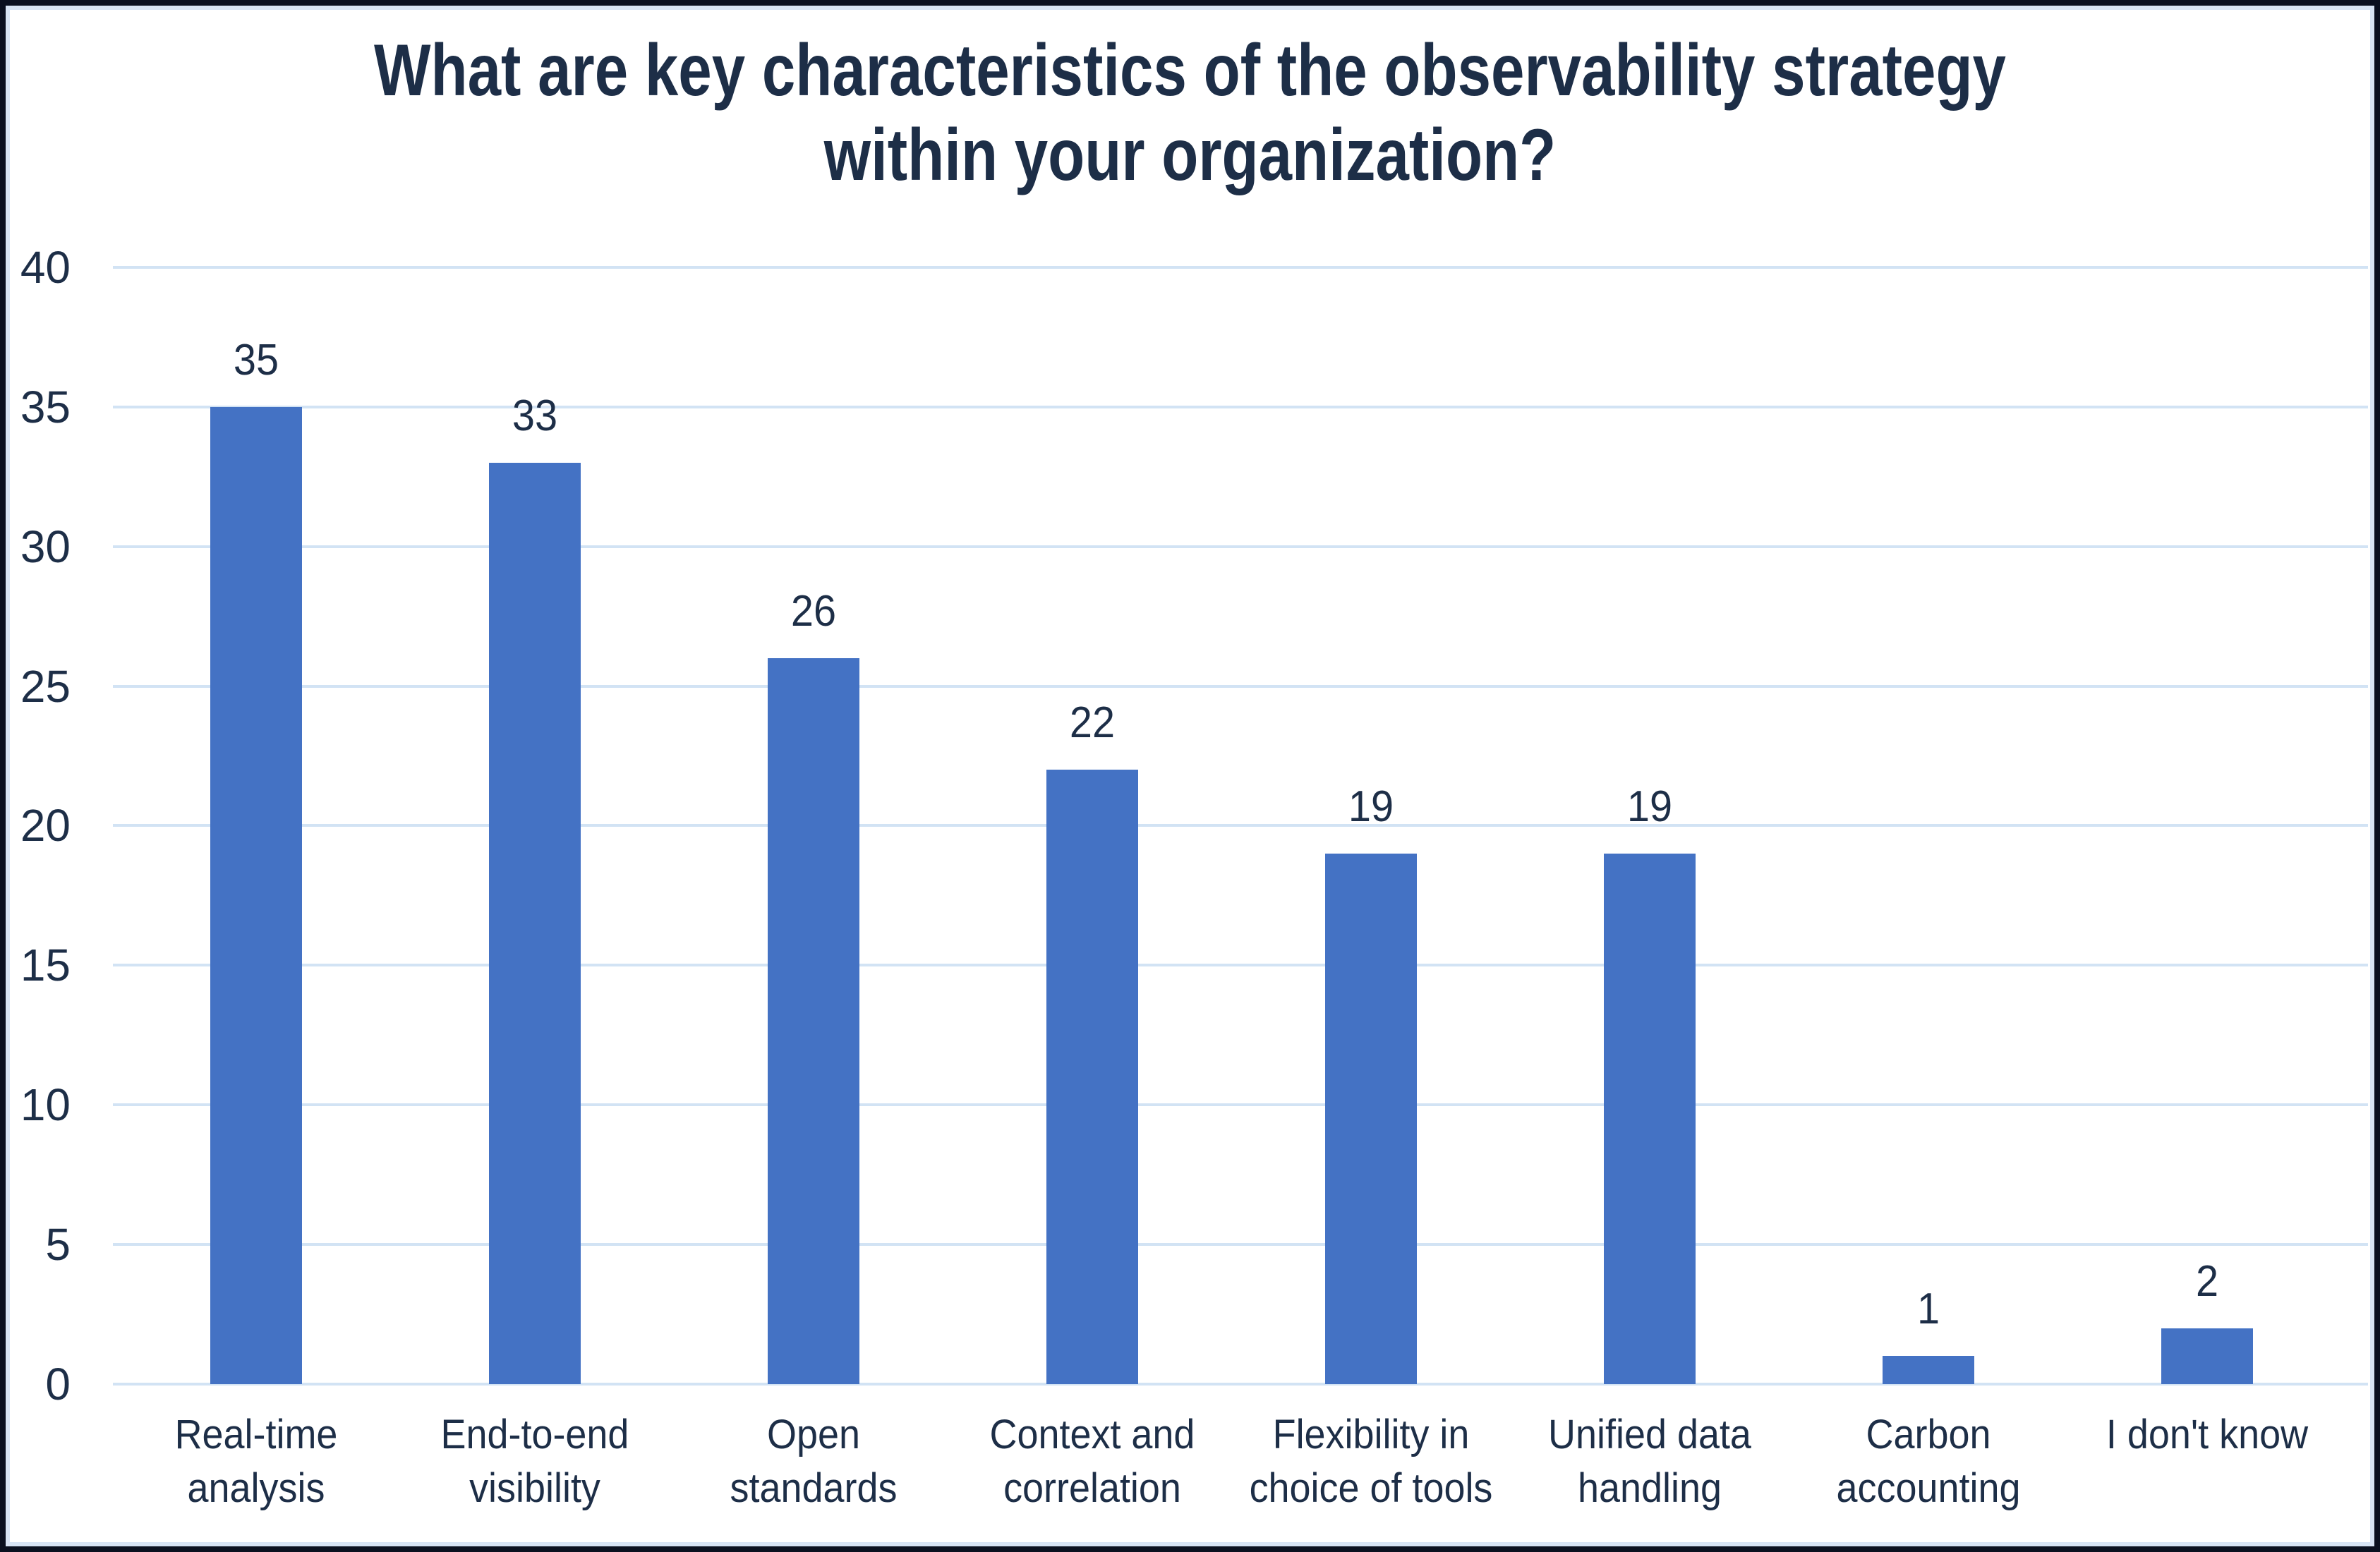 The height and width of the screenshot is (1552, 2380). Describe the element at coordinates (1649, 1434) in the screenshot. I see `x-axis-category-label-line: Unified data` at that location.